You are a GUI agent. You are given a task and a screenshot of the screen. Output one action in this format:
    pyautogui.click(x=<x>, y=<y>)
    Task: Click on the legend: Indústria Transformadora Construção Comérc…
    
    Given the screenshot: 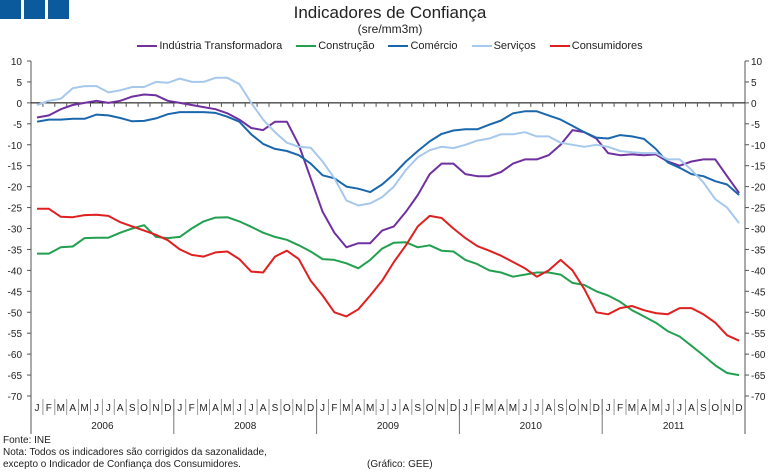 What is the action you would take?
    pyautogui.click(x=390, y=46)
    